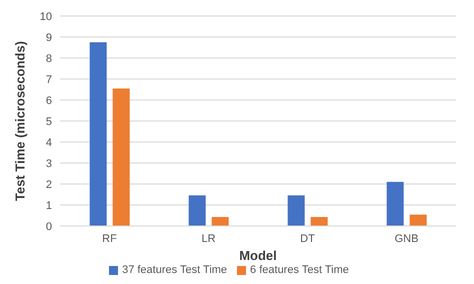  Describe the element at coordinates (208, 238) in the screenshot. I see `x-tick-label: LR` at that location.